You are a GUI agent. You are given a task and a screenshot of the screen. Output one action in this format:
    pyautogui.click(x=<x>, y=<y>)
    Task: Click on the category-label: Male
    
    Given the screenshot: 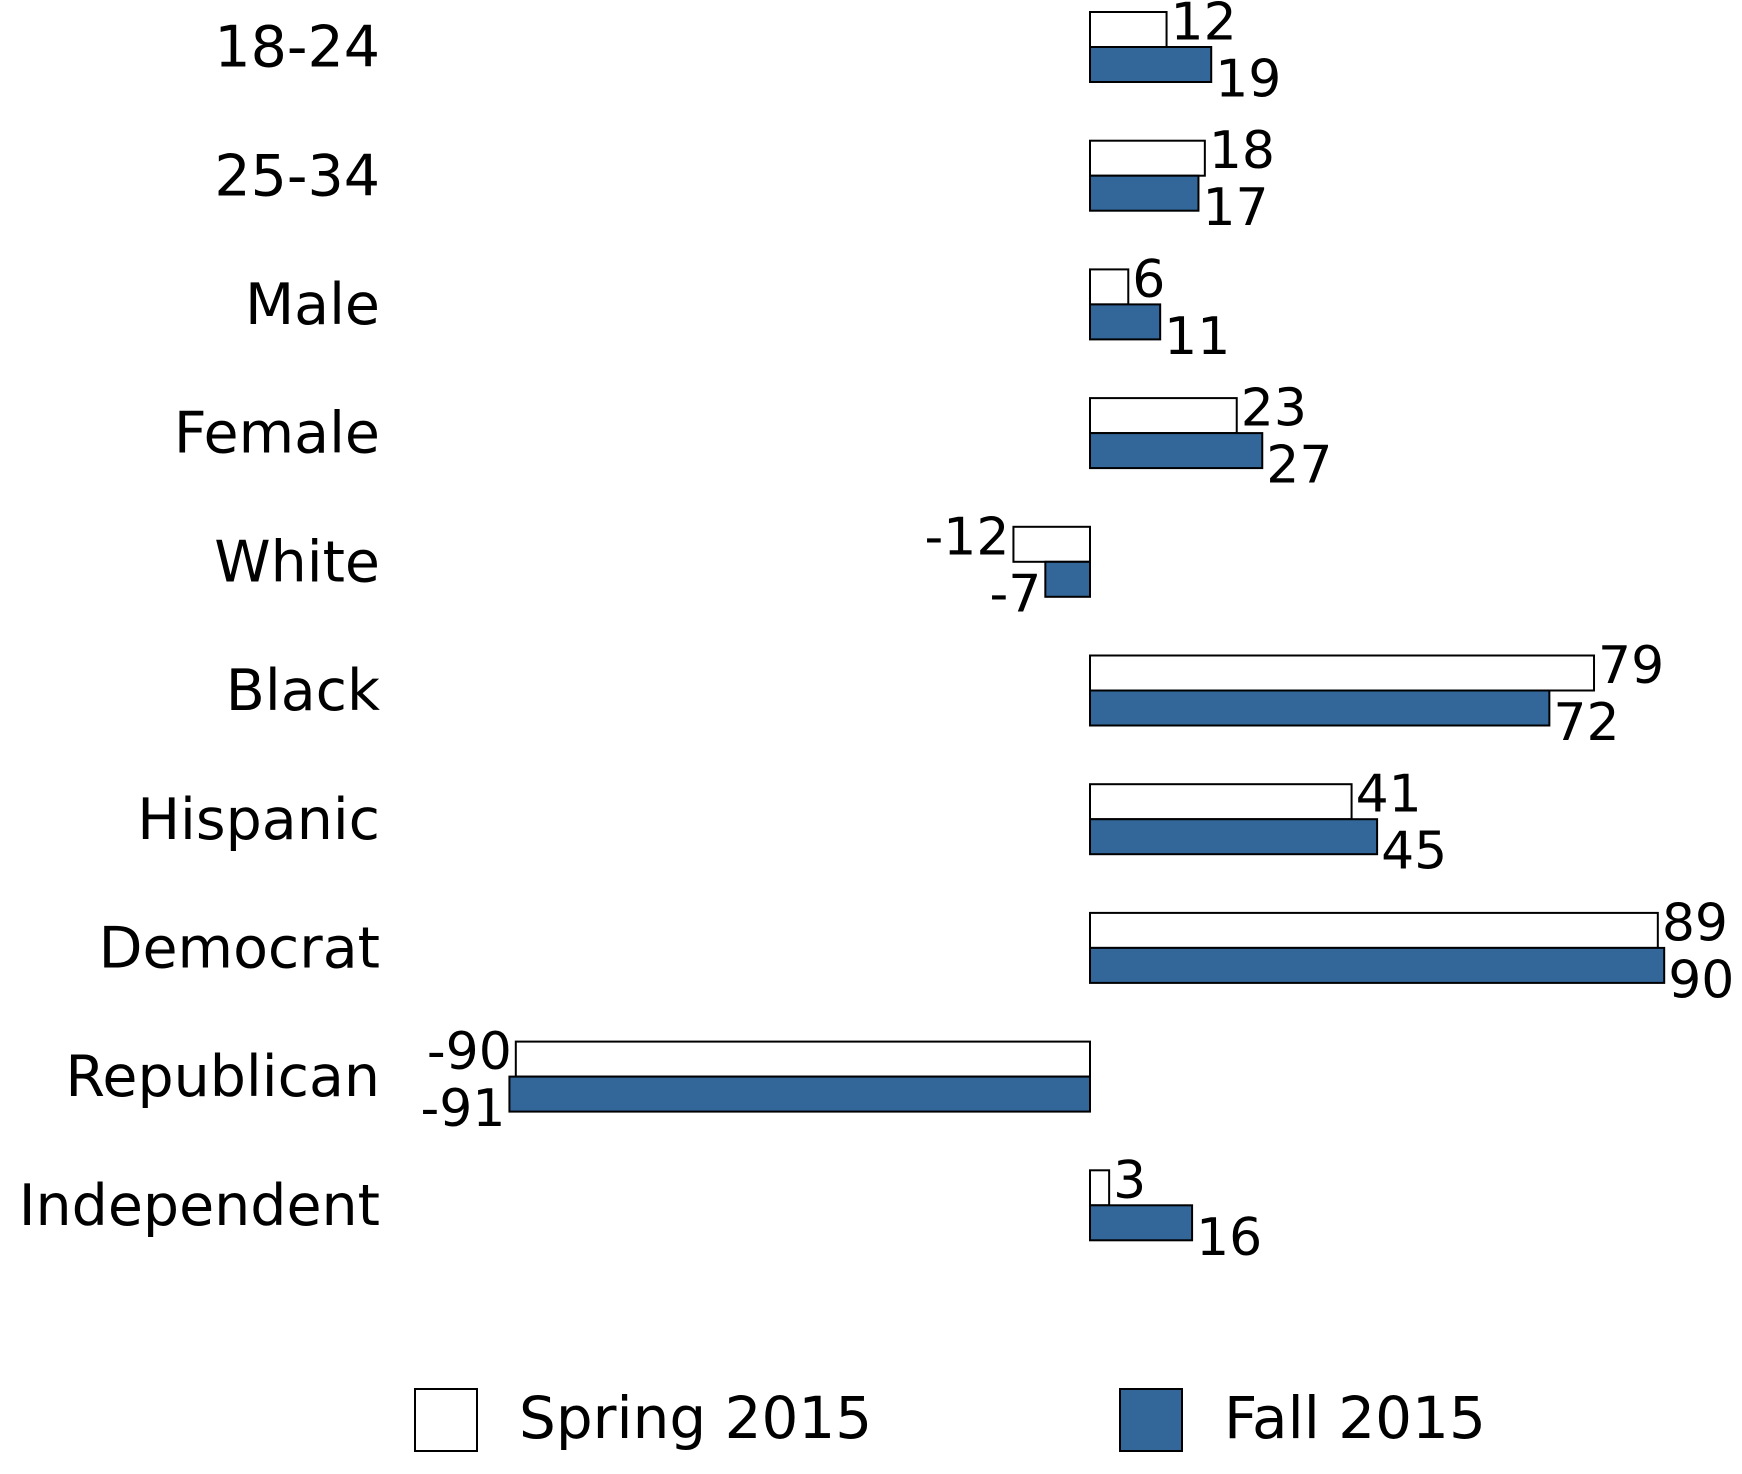 What is the action you would take?
    pyautogui.click(x=312, y=305)
    